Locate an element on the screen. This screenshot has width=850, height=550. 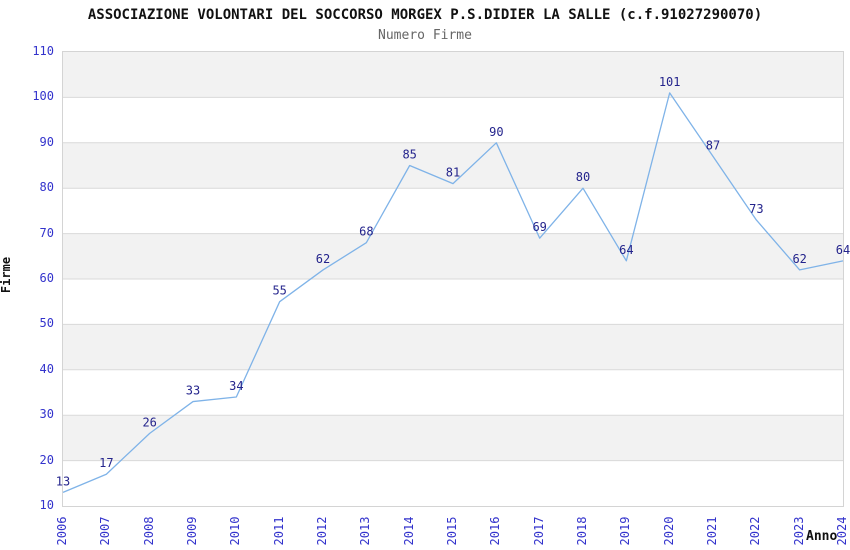
chart-subtitle: Numero Firme is located at coordinates (425, 35).